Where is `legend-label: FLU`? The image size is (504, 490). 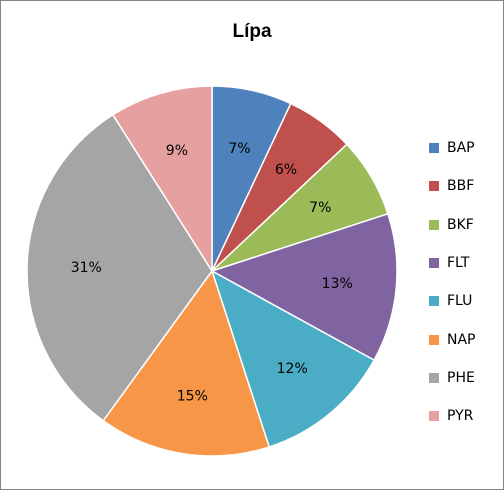
legend-label: FLU is located at coordinates (460, 301).